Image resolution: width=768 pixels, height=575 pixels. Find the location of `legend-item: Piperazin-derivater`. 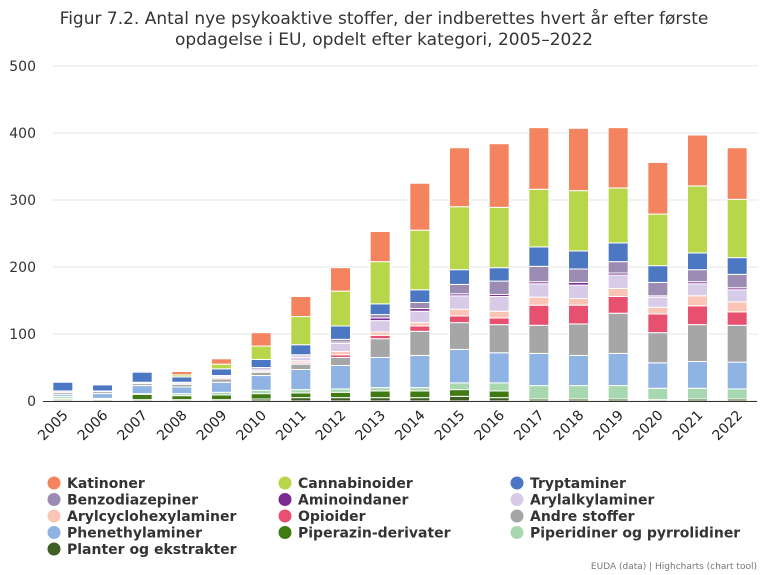

legend-item: Piperazin-derivater is located at coordinates (364, 534).